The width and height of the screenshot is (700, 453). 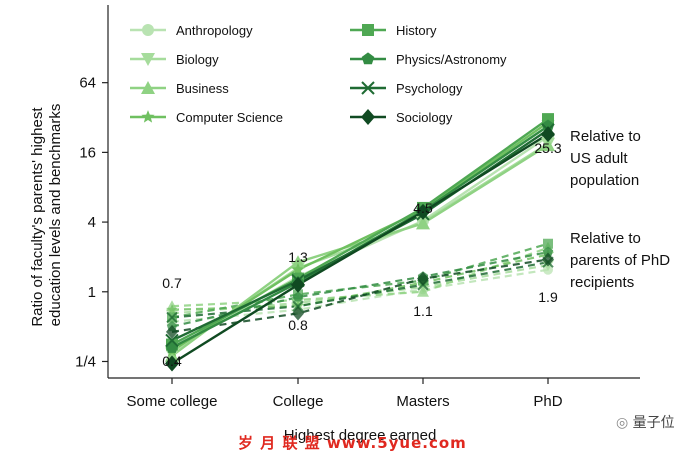 What do you see at coordinates (604, 180) in the screenshot?
I see `benchmark-group-label-line: population` at bounding box center [604, 180].